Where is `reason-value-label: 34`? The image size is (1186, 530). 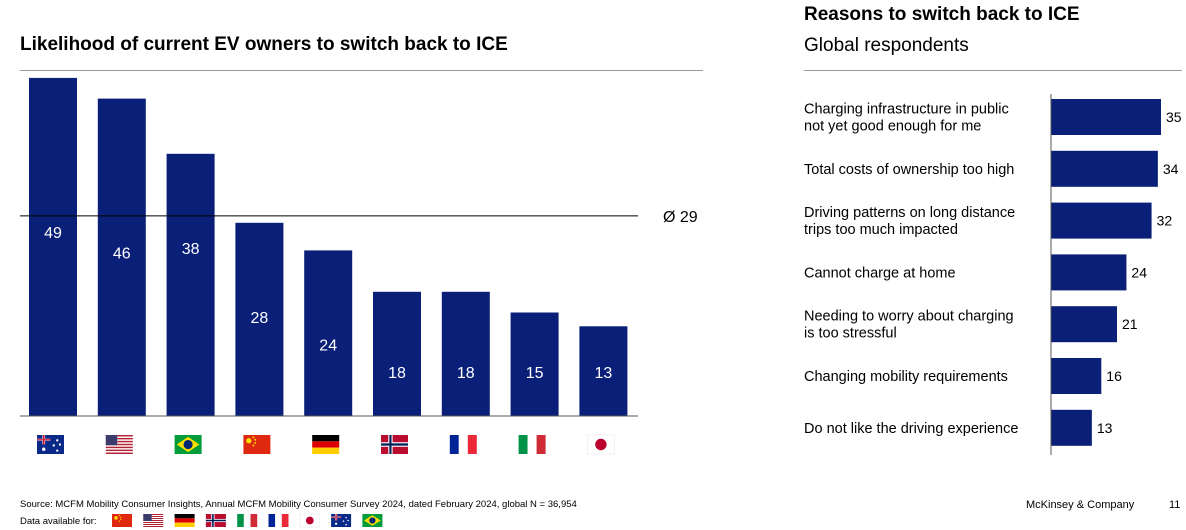 reason-value-label: 34 is located at coordinates (1171, 169).